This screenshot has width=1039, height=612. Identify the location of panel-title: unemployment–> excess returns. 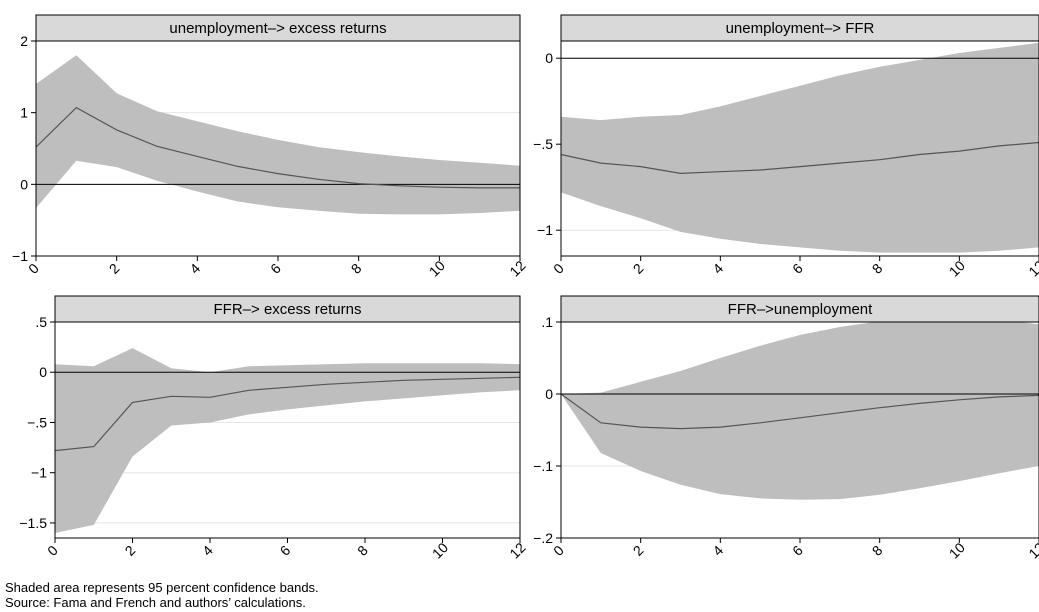
(277, 28).